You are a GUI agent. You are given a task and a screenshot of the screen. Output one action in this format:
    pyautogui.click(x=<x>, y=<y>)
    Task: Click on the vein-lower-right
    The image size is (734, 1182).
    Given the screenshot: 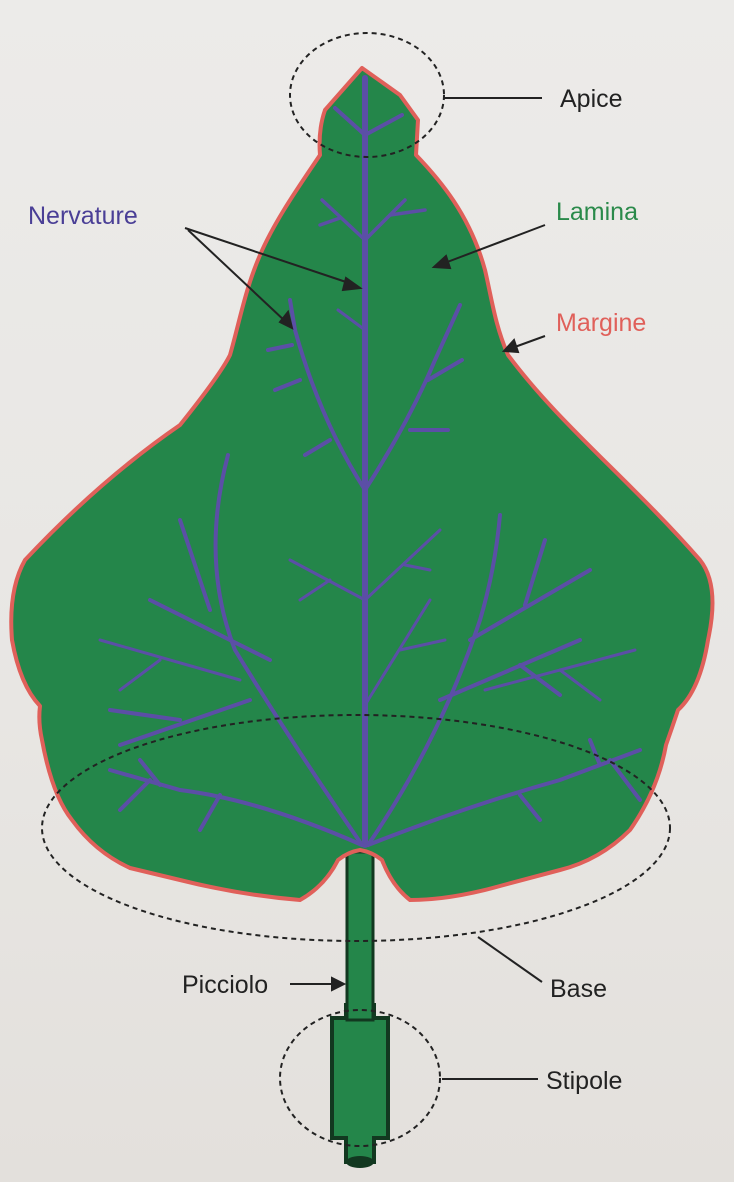 What is the action you would take?
    pyautogui.click(x=479, y=680)
    